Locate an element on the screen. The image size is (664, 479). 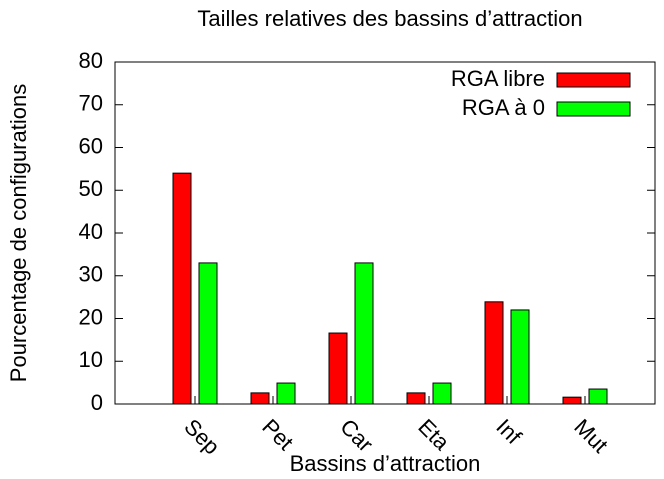
y-tick-label: 20 is located at coordinates (91, 316).